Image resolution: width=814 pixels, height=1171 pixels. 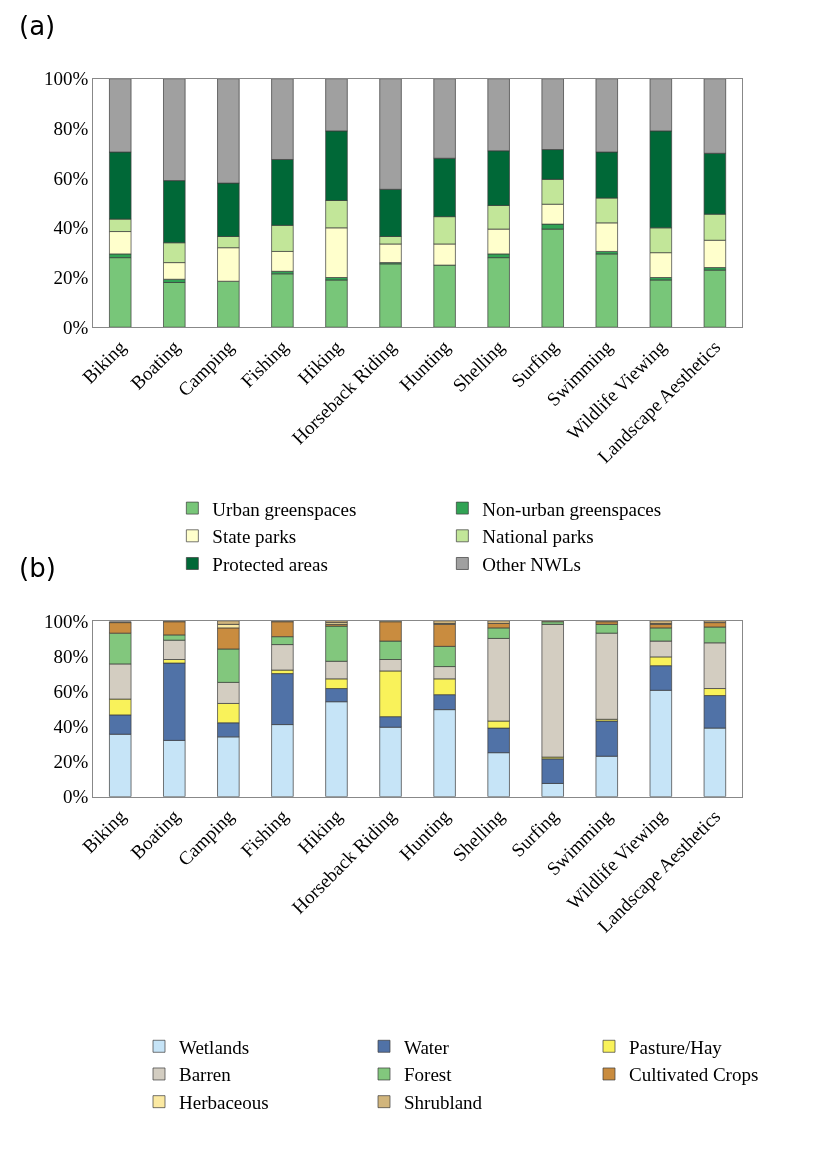 I want to click on chart-title: (a), so click(x=37, y=26).